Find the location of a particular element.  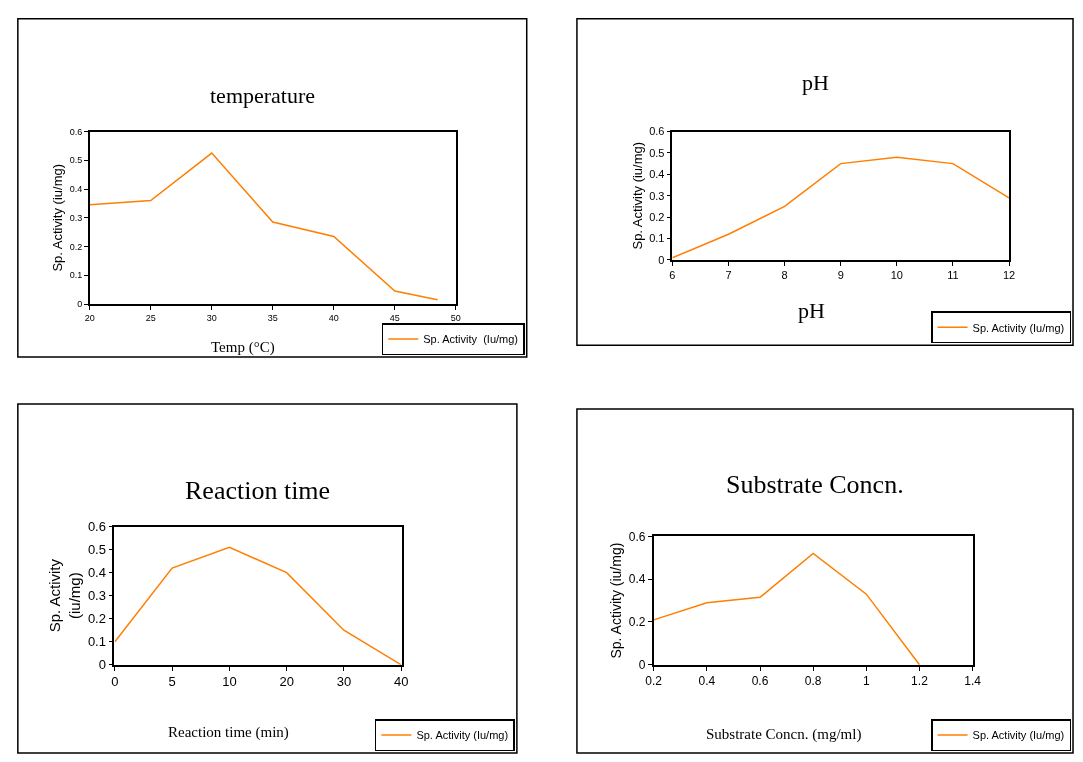

x-axis-title: Reaction time (min) is located at coordinates (228, 732).